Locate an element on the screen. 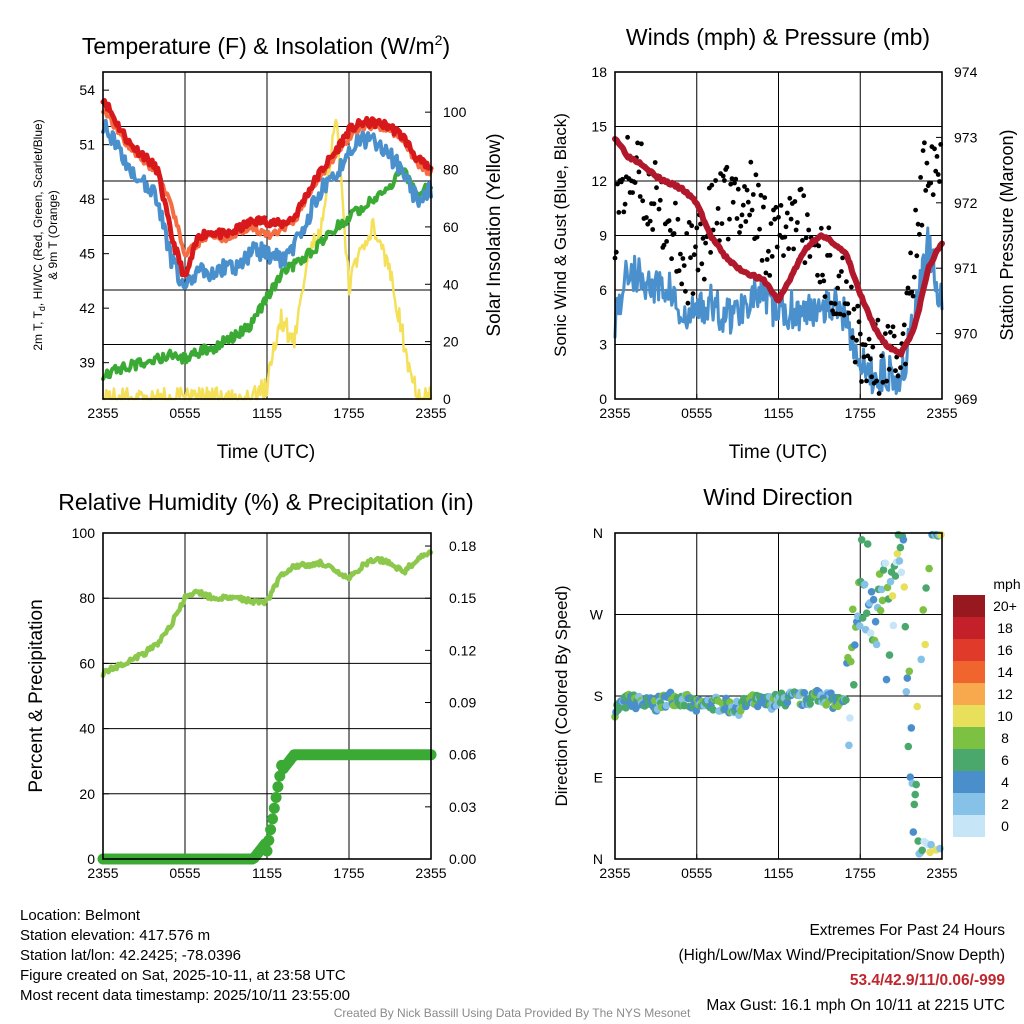 Image resolution: width=1024 pixels, height=1024 pixels. sonic-wind-line is located at coordinates (778, 310).